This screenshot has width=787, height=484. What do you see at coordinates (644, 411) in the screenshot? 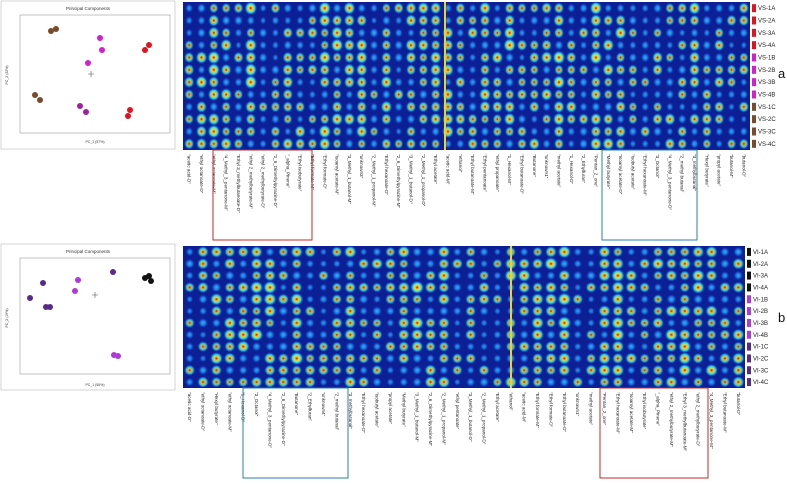
I see `compound-label: "Ethyl isobutyrate"` at bounding box center [644, 411].